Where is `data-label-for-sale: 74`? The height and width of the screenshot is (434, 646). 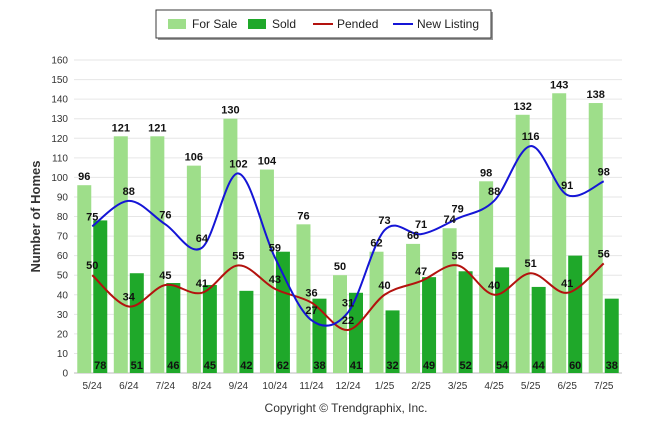 data-label-for-sale: 74 is located at coordinates (449, 220).